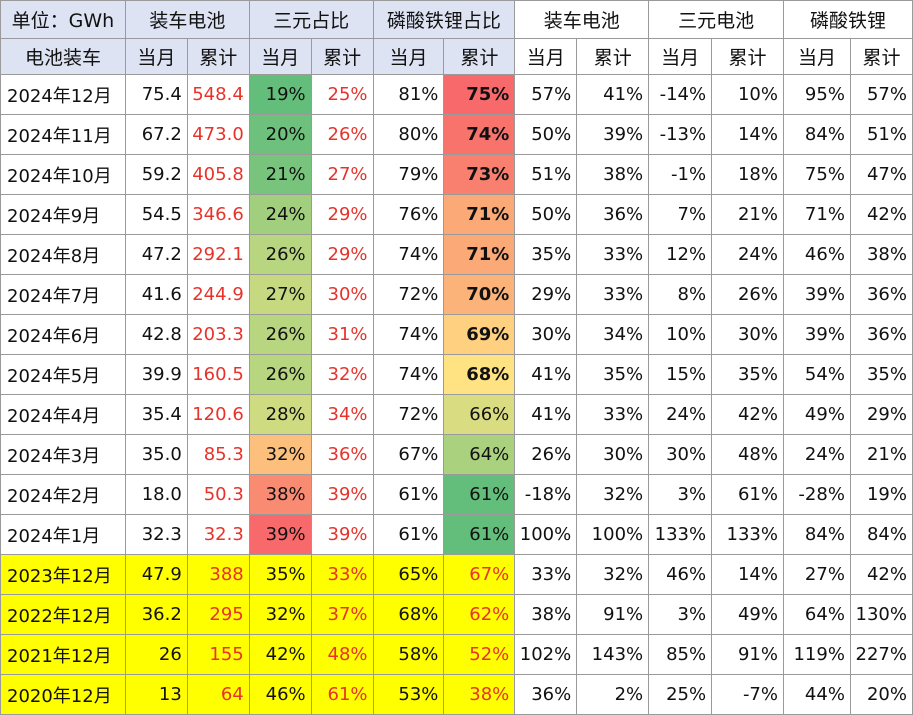  I want to click on table-cell: 119%, so click(817, 654).